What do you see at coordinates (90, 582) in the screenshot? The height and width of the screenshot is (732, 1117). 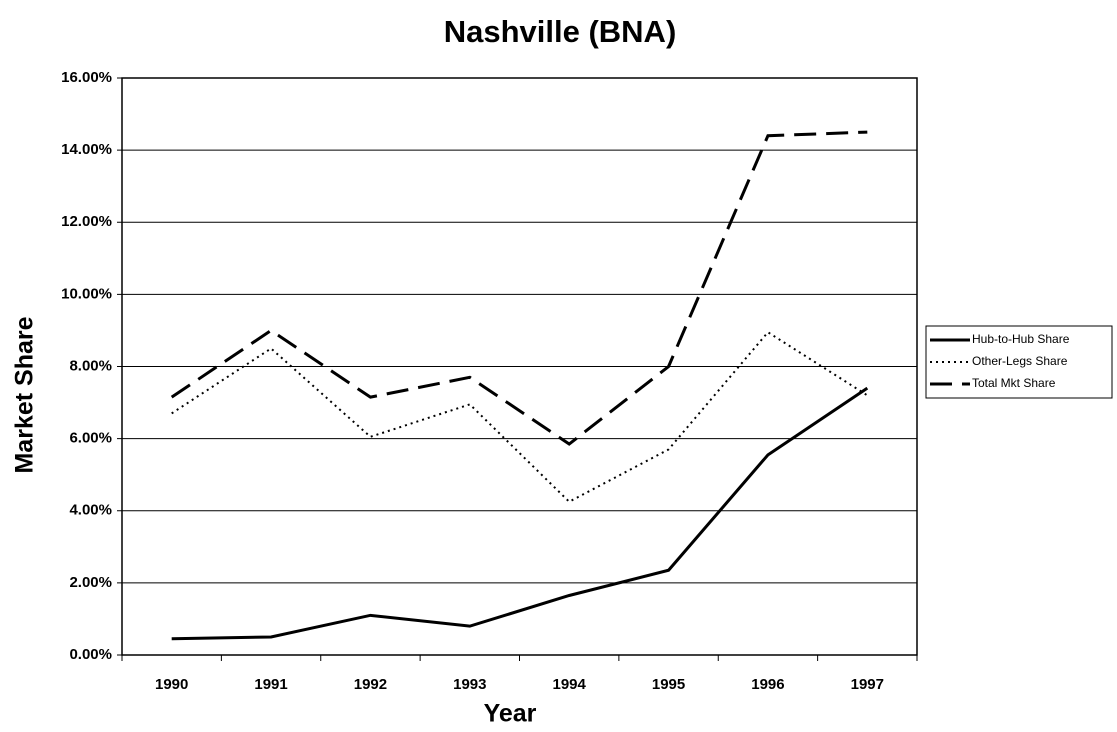 I see `y-tick-label: 2.00%` at bounding box center [90, 582].